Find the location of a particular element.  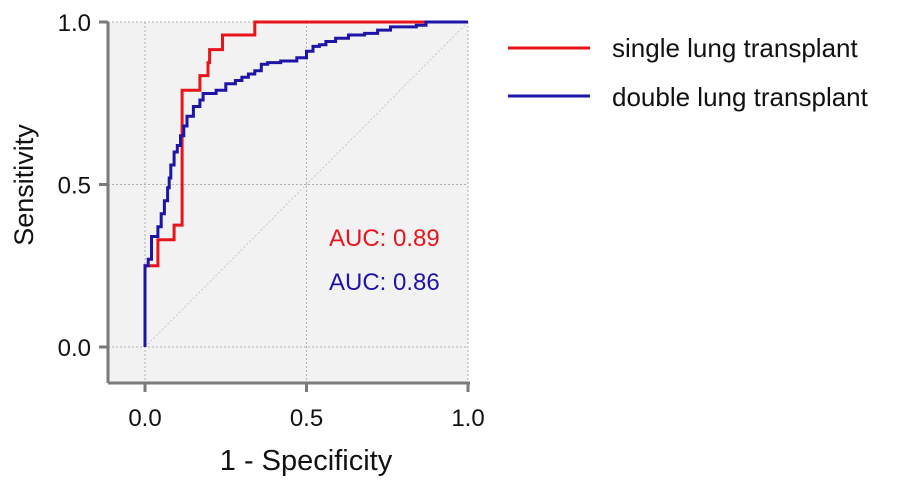

y-tick-label-0: 0.0 is located at coordinates (74, 348).